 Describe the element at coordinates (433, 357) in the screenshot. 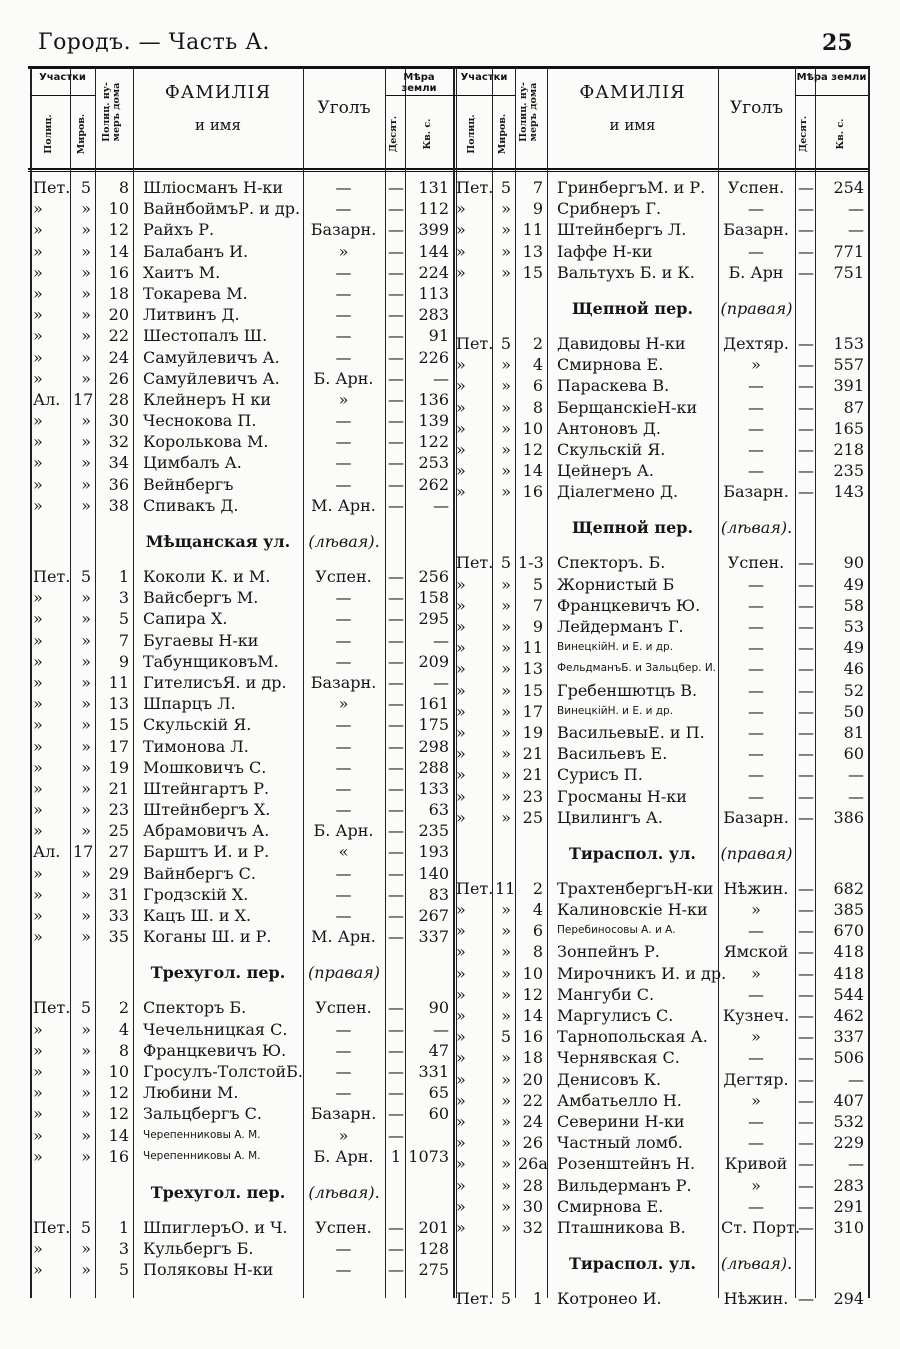

I see `cell-kv: 226` at that location.